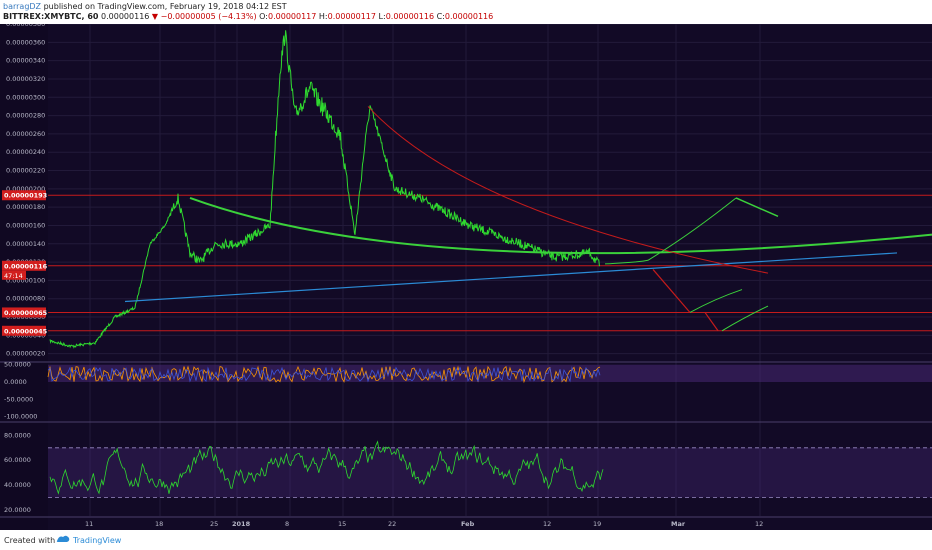 Image resolution: width=932 pixels, height=550 pixels. Describe the element at coordinates (241, 524) in the screenshot. I see `time-axis-tick: 2018` at that location.